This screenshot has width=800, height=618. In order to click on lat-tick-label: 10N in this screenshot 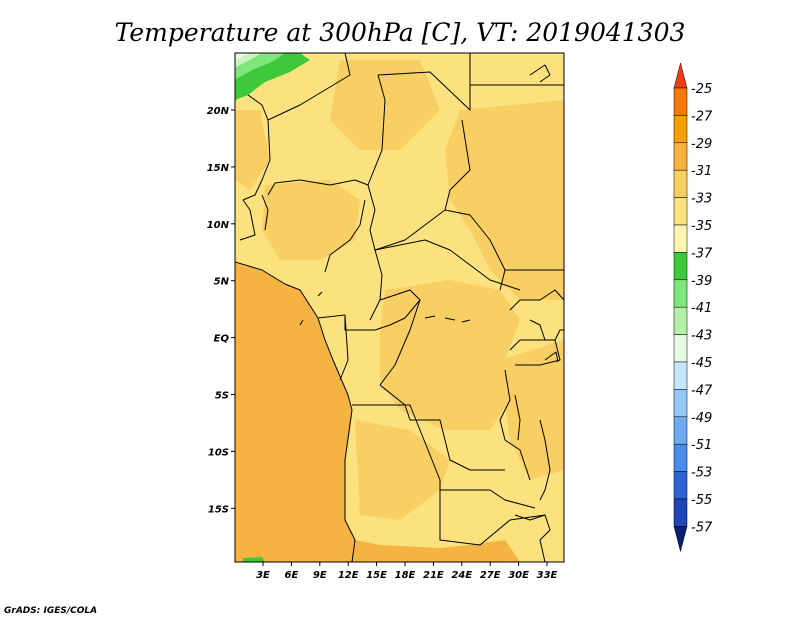, I will do `click(218, 225)`.